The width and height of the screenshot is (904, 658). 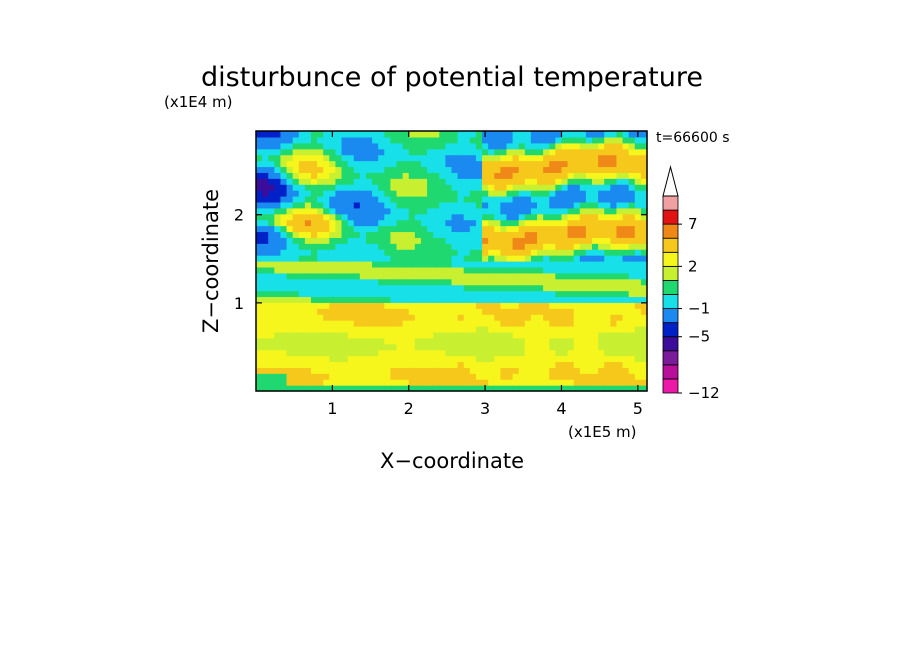 I want to click on colorbar-tick-label: 2, so click(x=693, y=266).